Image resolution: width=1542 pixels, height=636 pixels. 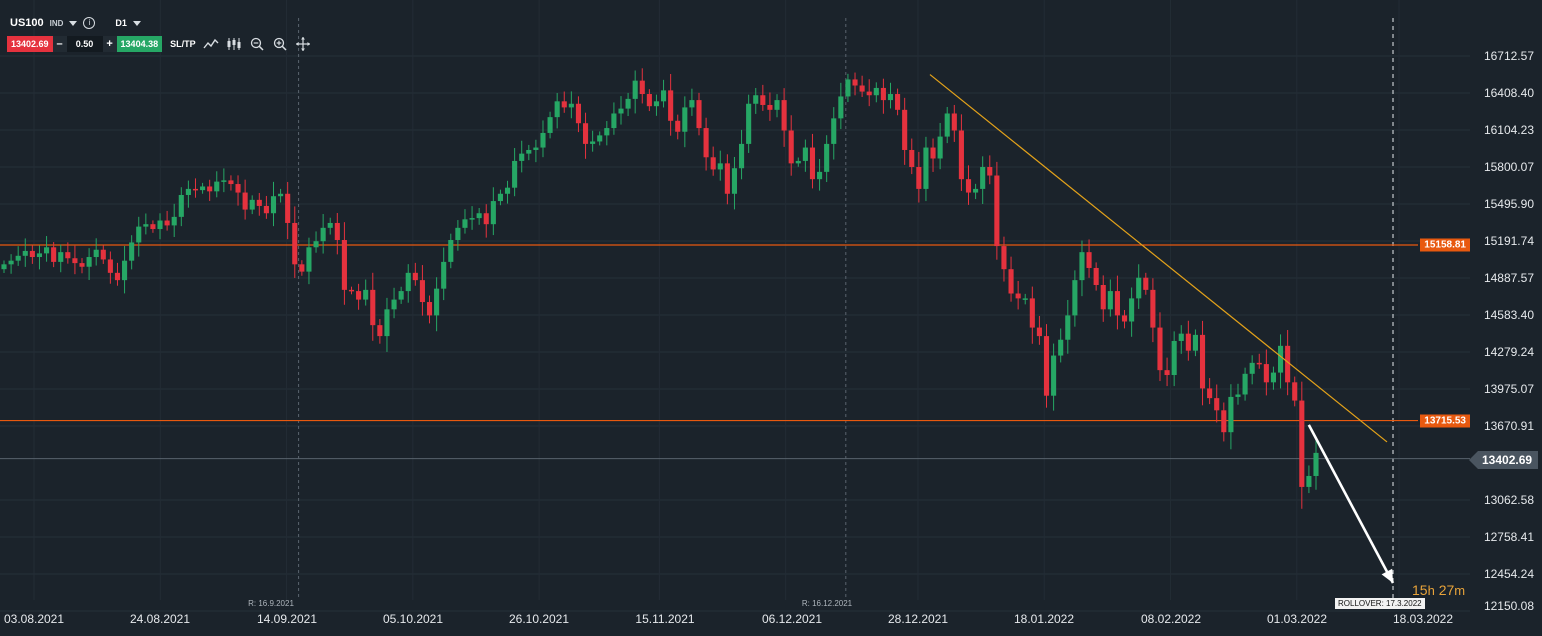 I want to click on volume-increase-button: +, so click(x=109, y=44).